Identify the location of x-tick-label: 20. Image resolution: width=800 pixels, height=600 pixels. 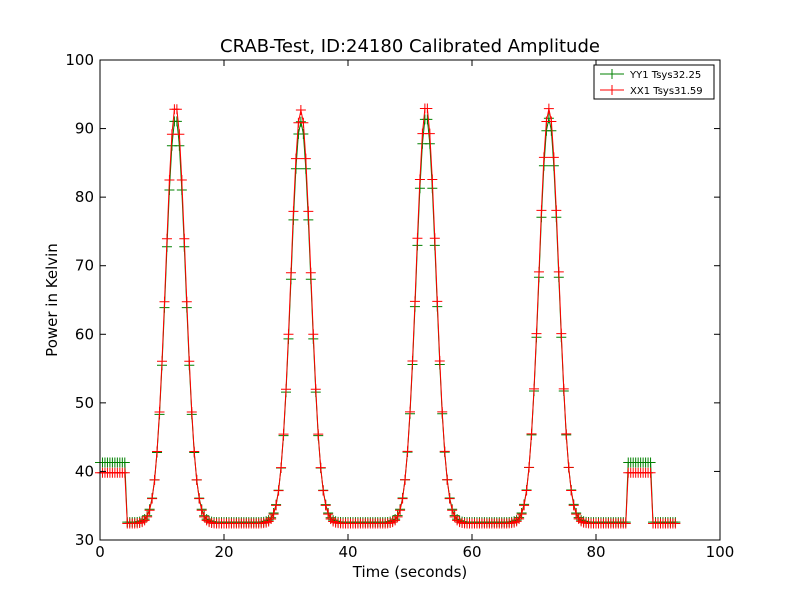
(223, 552).